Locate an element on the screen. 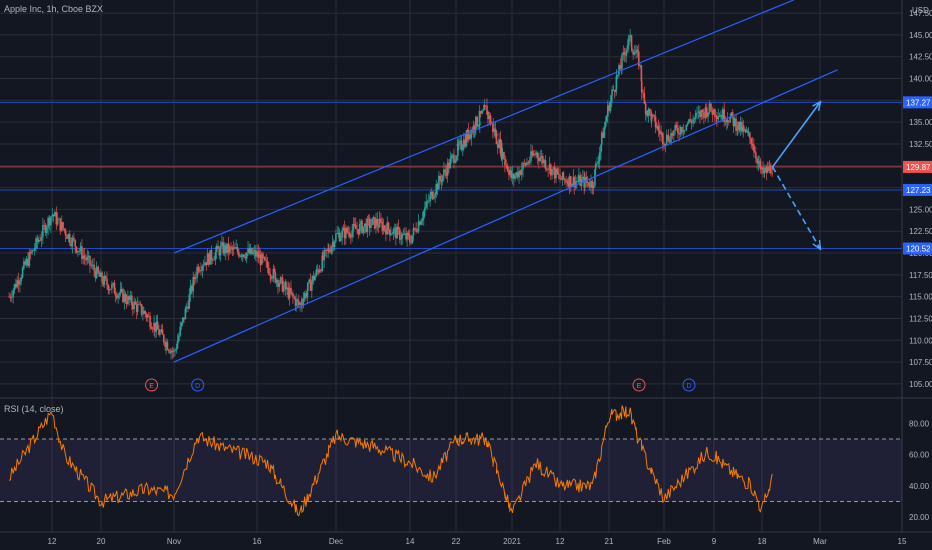  price-tick-label: 122.50 is located at coordinates (920, 231).